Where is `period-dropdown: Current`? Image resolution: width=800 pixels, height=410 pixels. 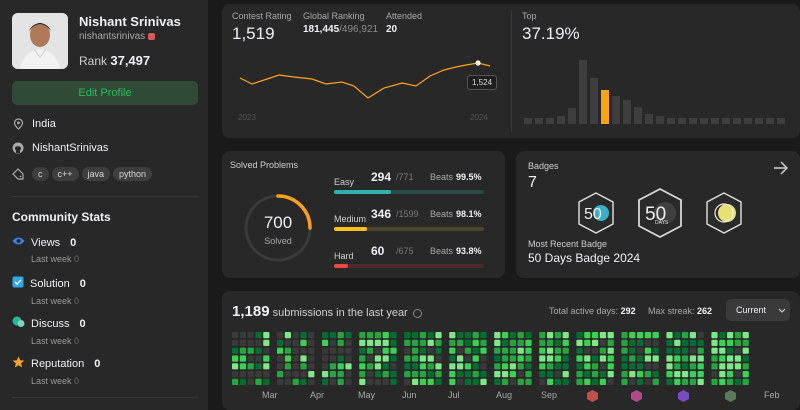
period-dropdown: Current is located at coordinates (758, 310).